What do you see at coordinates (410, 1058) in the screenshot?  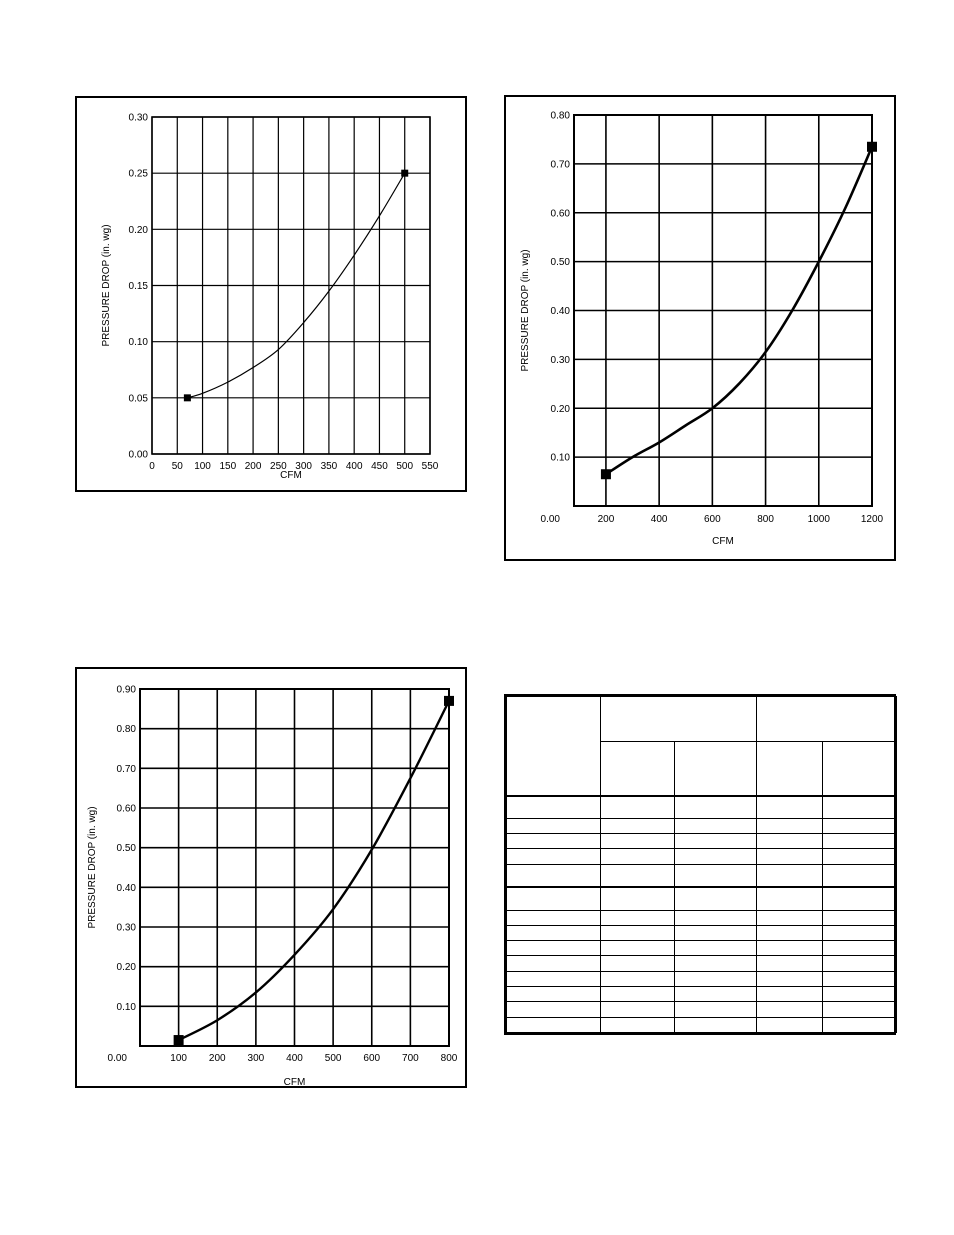 I see `x-tick-label: 700` at bounding box center [410, 1058].